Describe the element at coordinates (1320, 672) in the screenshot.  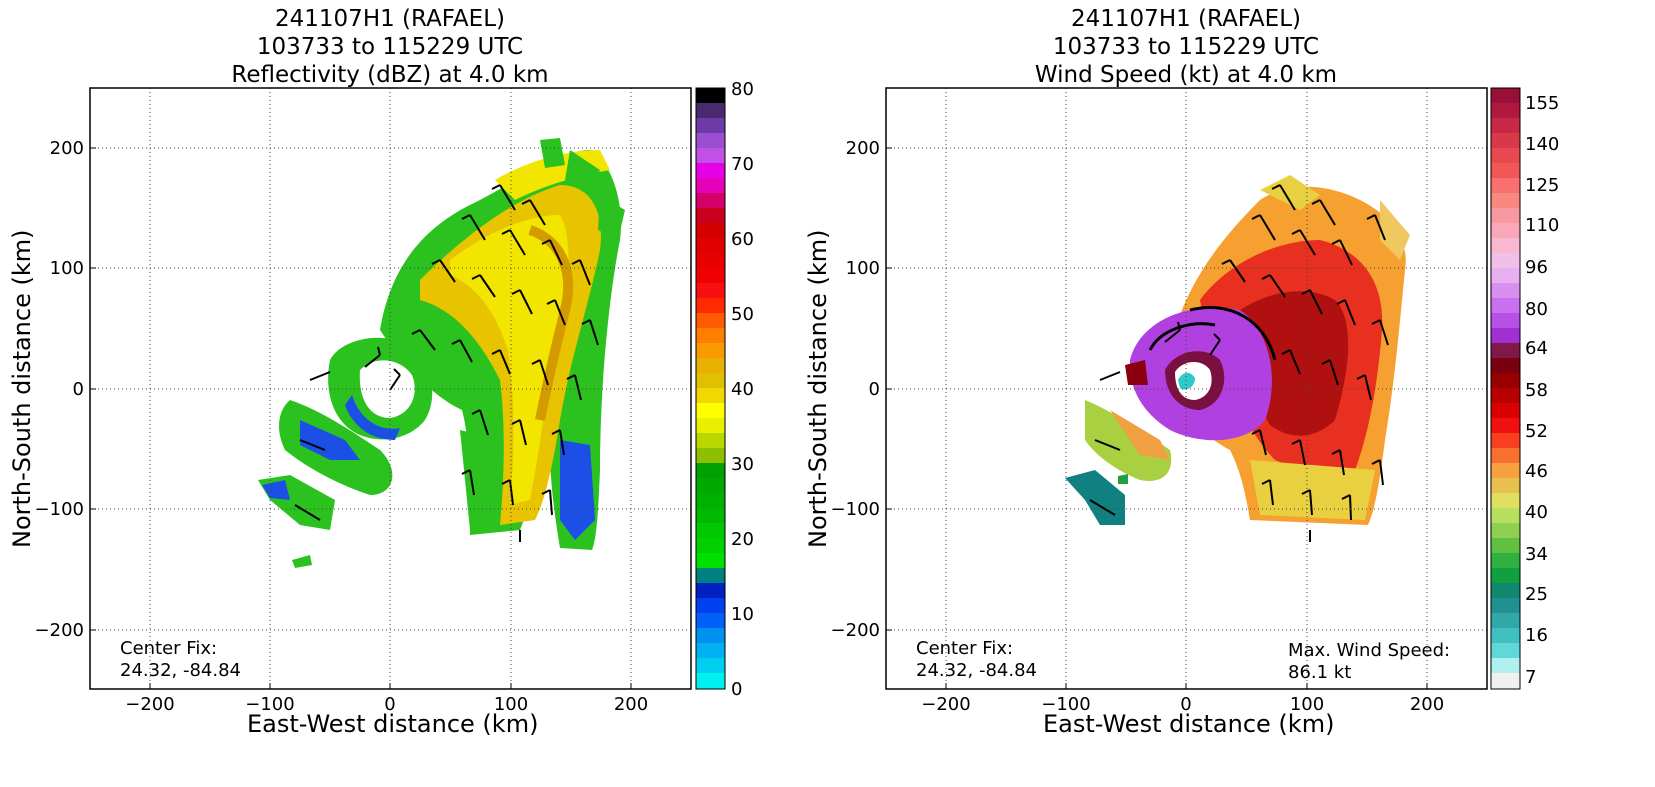
I see `max-wind-value: 86.1 kt` at that location.